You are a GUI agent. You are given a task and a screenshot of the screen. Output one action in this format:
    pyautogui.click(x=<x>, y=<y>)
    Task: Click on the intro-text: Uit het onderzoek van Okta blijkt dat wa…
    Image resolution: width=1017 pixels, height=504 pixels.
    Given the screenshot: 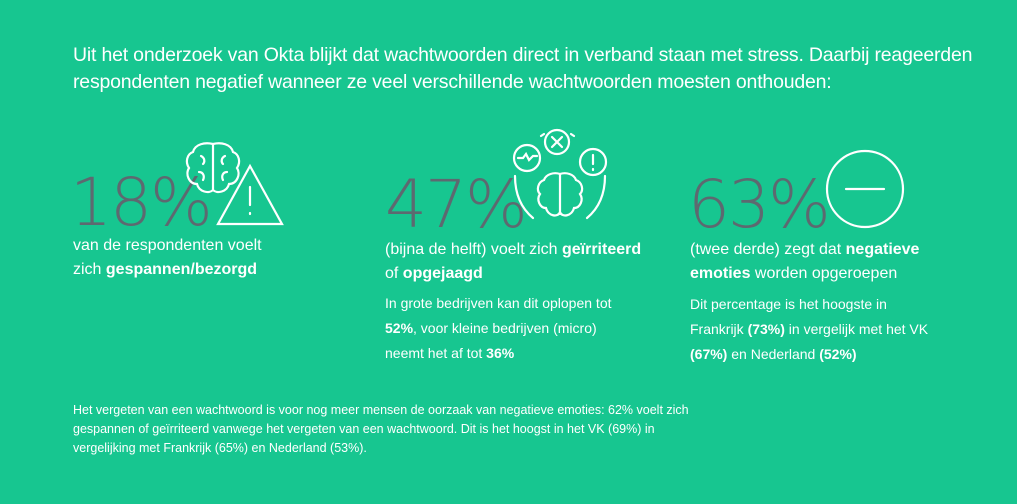 What is the action you would take?
    pyautogui.click(x=523, y=68)
    